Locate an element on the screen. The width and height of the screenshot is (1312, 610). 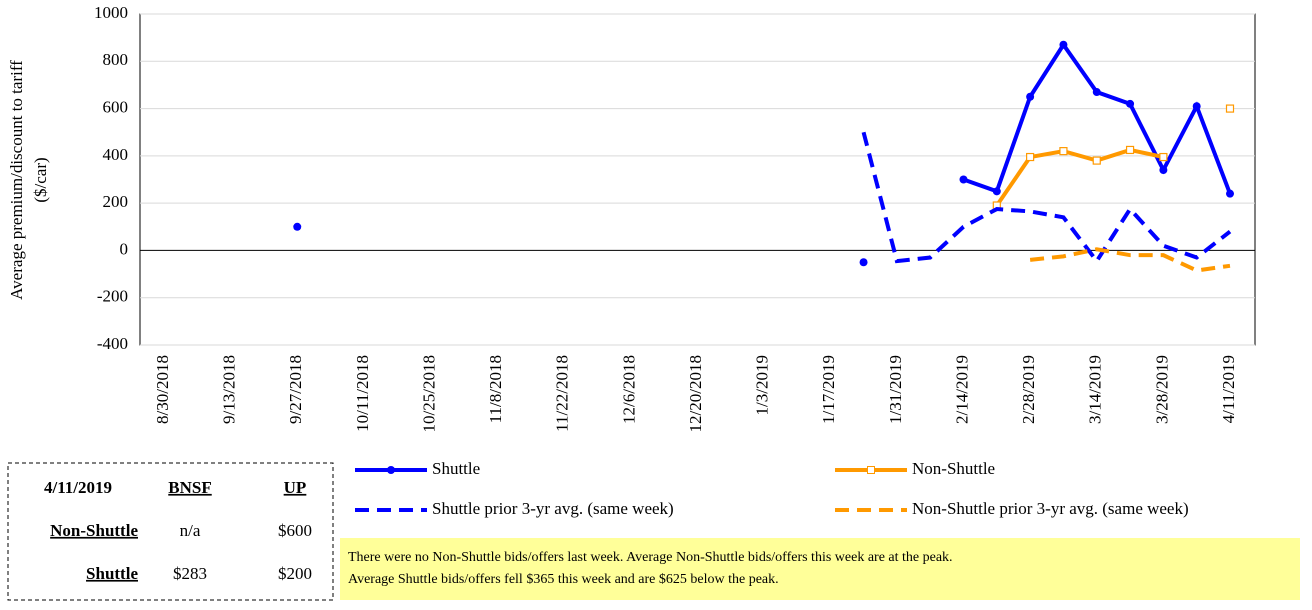
x-tick-label: 1/17/2019 is located at coordinates (828, 389).